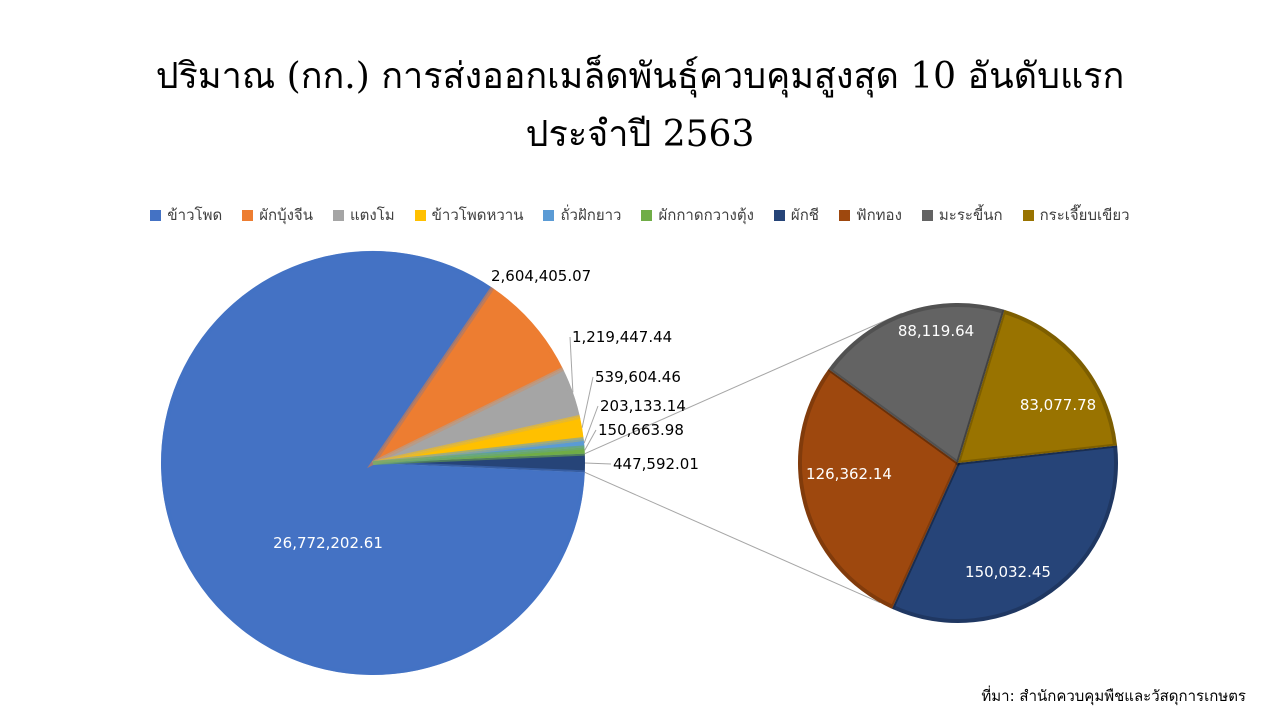  I want to click on legend-label: ผักชี, so click(804, 215).